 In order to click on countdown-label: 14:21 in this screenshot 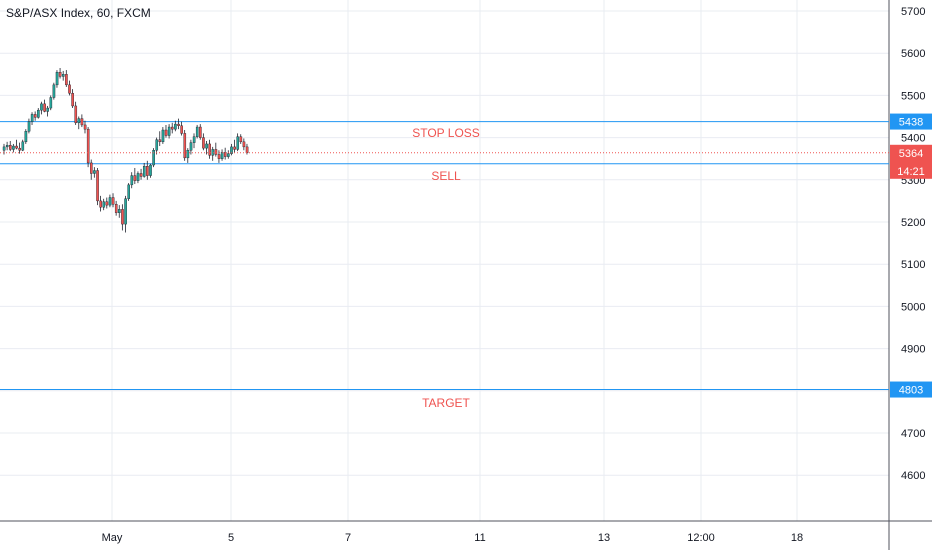, I will do `click(911, 172)`.